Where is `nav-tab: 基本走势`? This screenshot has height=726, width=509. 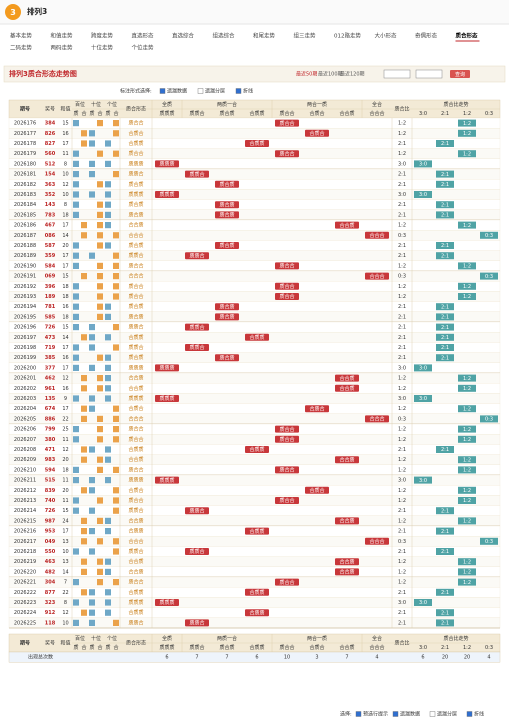
nav-tab: 基本走势 is located at coordinates (21, 36).